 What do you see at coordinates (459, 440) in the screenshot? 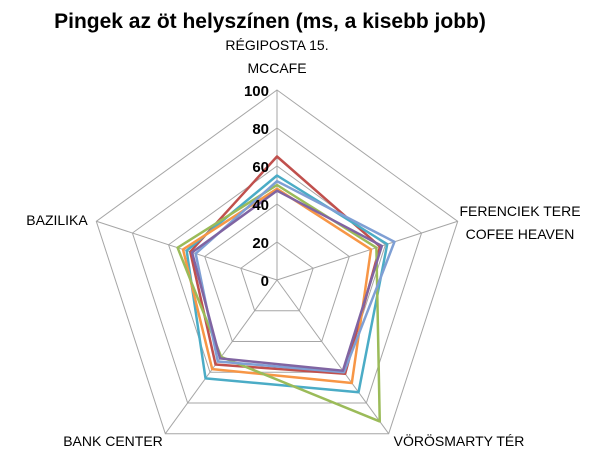
I see `axis-label: VÖRÖSMARTY TÉR` at bounding box center [459, 440].